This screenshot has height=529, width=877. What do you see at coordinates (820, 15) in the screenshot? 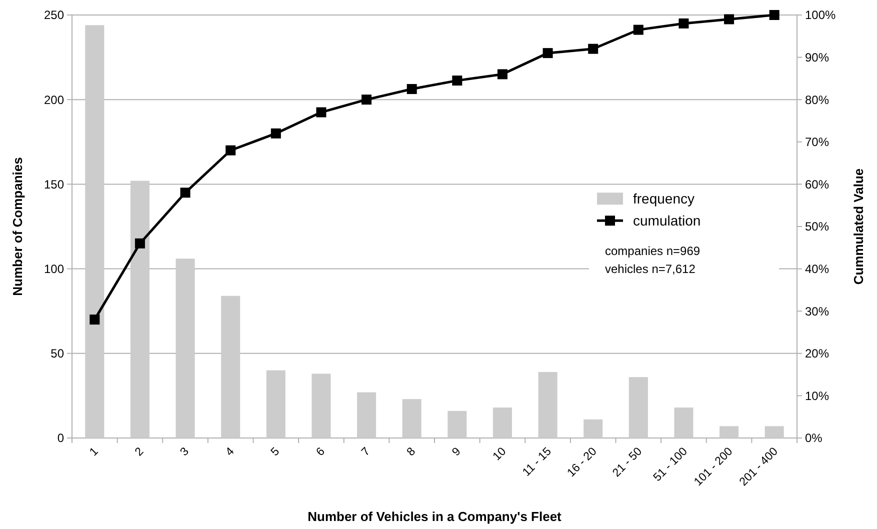
I see `y2-tick-label: 100%` at bounding box center [820, 15].